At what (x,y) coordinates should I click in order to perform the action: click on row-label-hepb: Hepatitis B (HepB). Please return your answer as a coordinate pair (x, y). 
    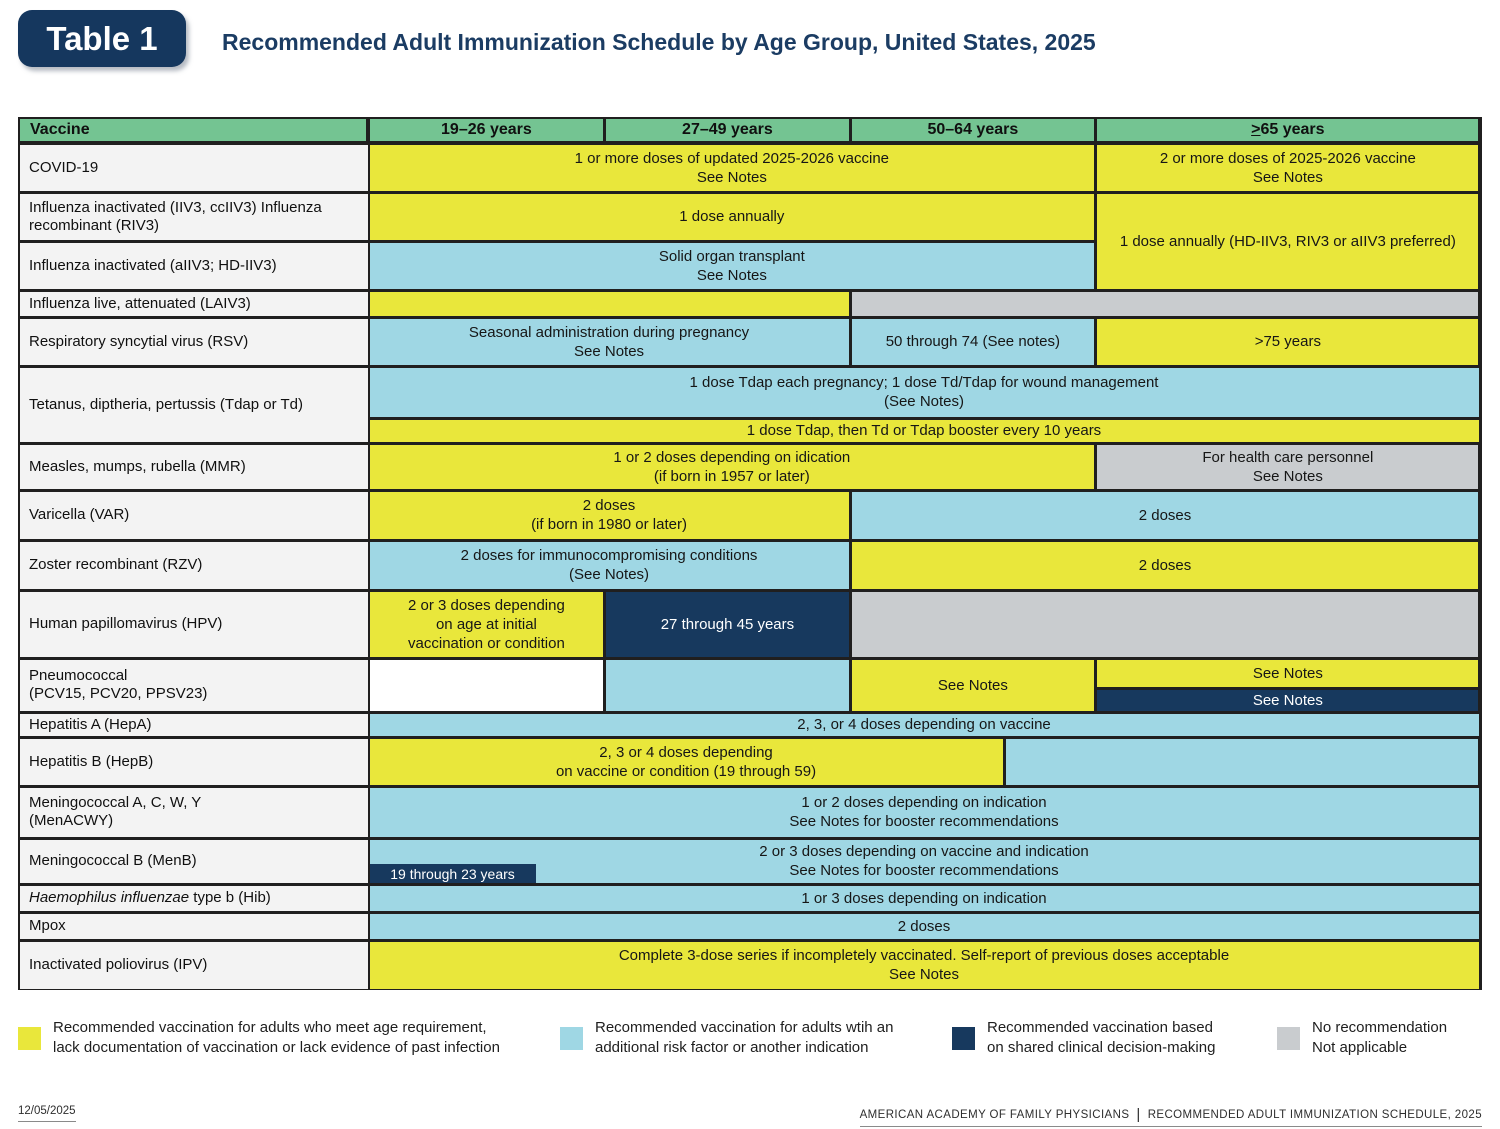
    Looking at the image, I should click on (194, 761).